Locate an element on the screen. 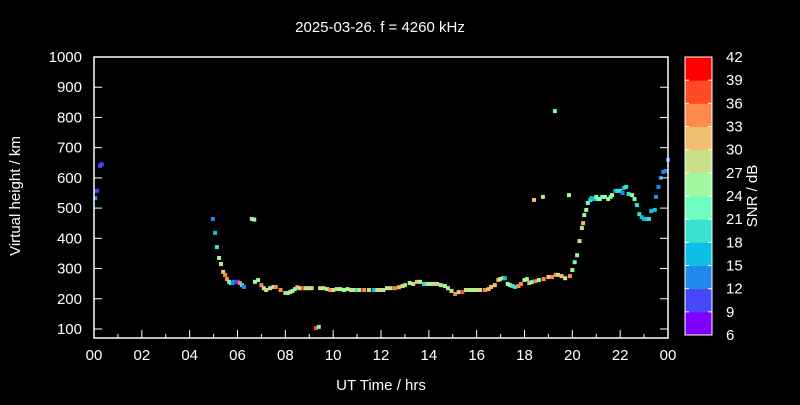 The height and width of the screenshot is (405, 800). y-tick-label: 700 is located at coordinates (69, 148).